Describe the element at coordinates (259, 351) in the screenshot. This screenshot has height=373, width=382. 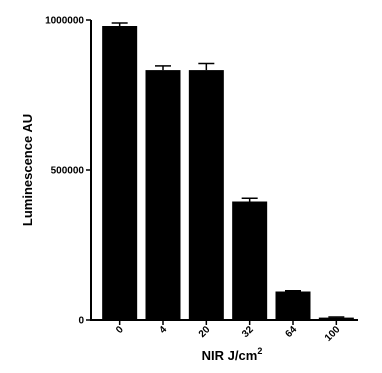
I see `x-axis-title-superscript: 2` at that location.